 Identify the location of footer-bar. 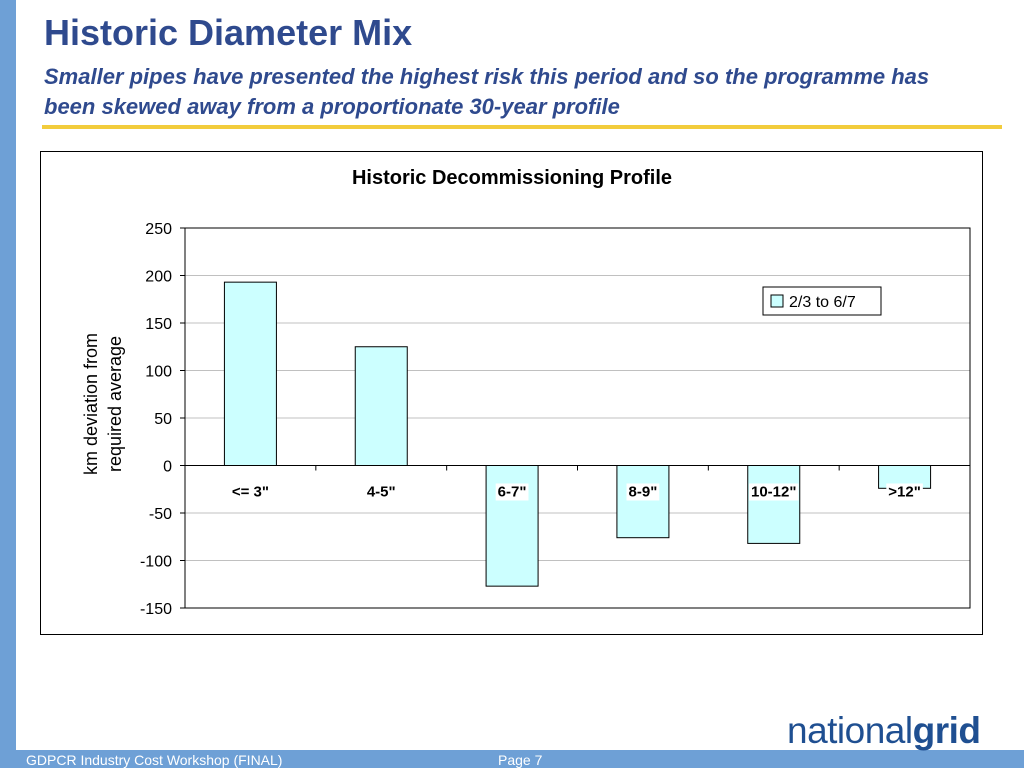
(512, 759).